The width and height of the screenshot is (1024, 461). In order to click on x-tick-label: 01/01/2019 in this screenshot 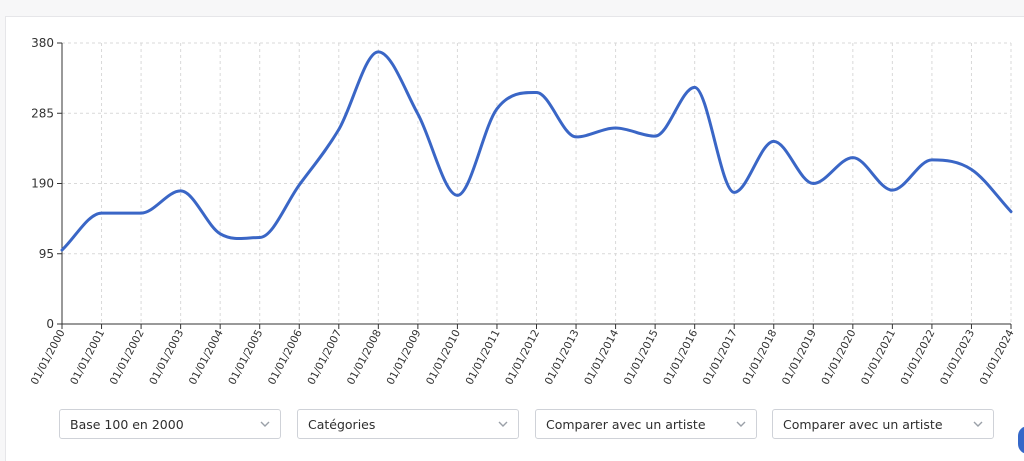, I will do `click(799, 357)`.